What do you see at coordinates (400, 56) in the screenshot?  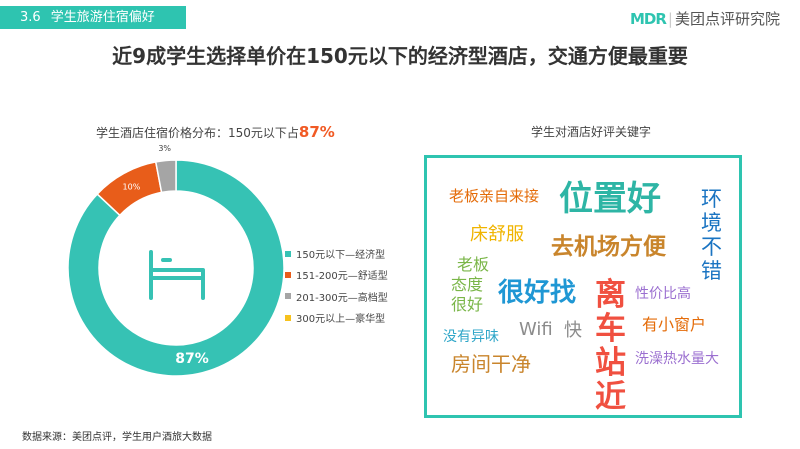 I see `page-headline: 近9成学生选择单价在150元以下的经济型酒店，交通方便最重要` at bounding box center [400, 56].